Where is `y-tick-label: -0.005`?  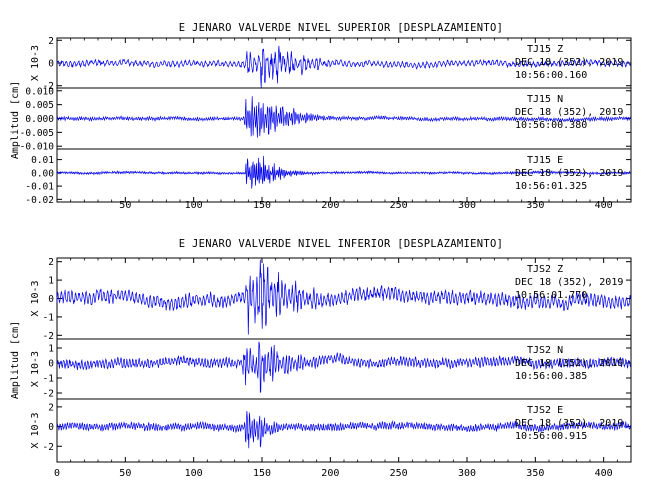
y-tick-label: -0.005 is located at coordinates (37, 133).